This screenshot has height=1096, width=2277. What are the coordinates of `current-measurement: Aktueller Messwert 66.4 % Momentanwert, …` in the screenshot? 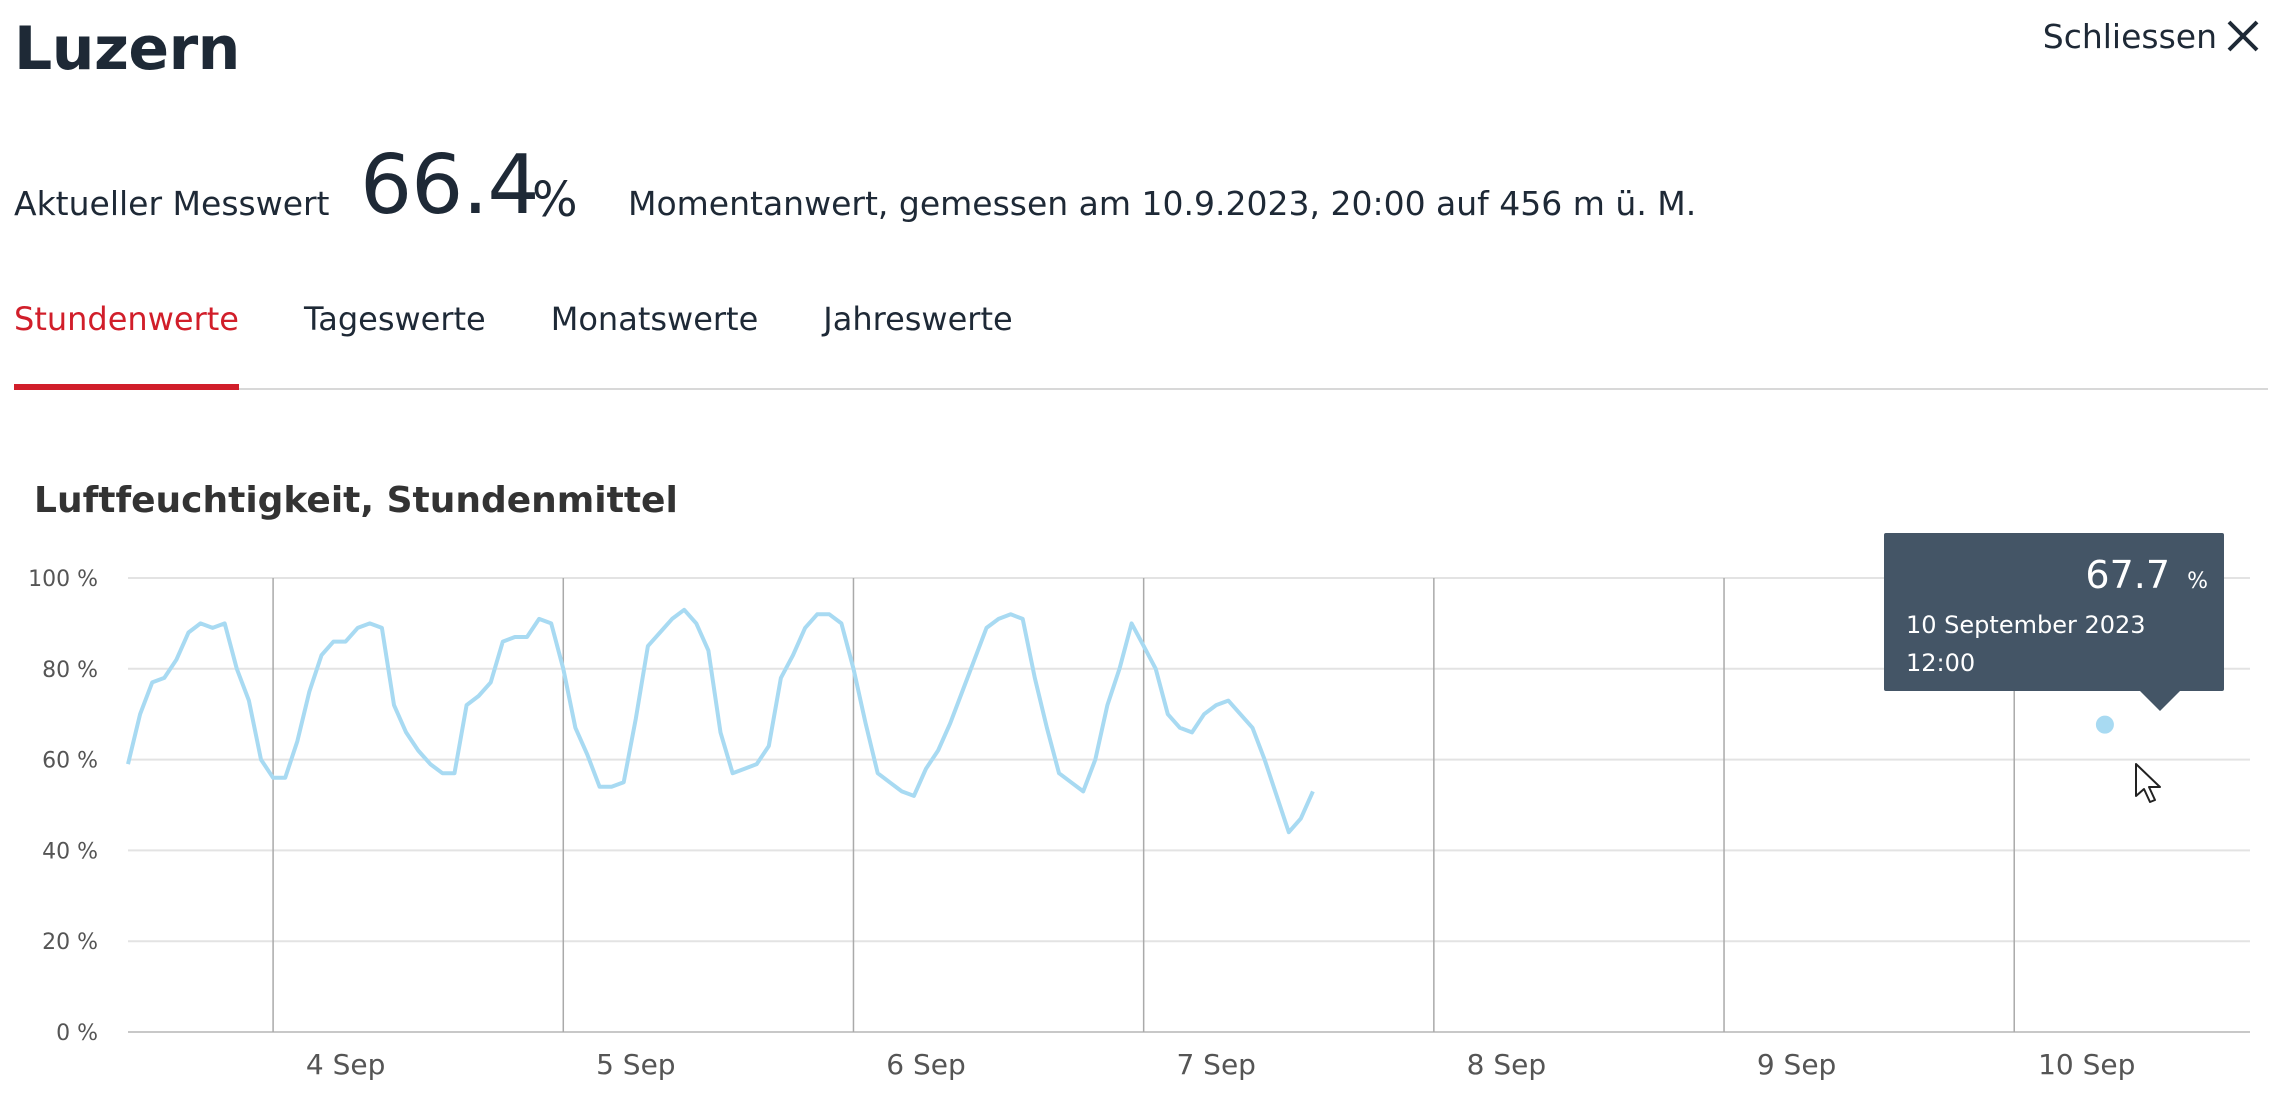 It's located at (1114, 185).